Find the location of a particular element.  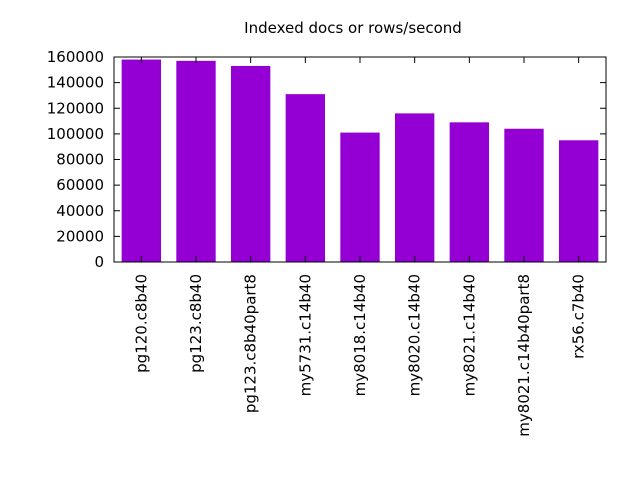

x-tick-label: my5731.c14b40 is located at coordinates (305, 335).